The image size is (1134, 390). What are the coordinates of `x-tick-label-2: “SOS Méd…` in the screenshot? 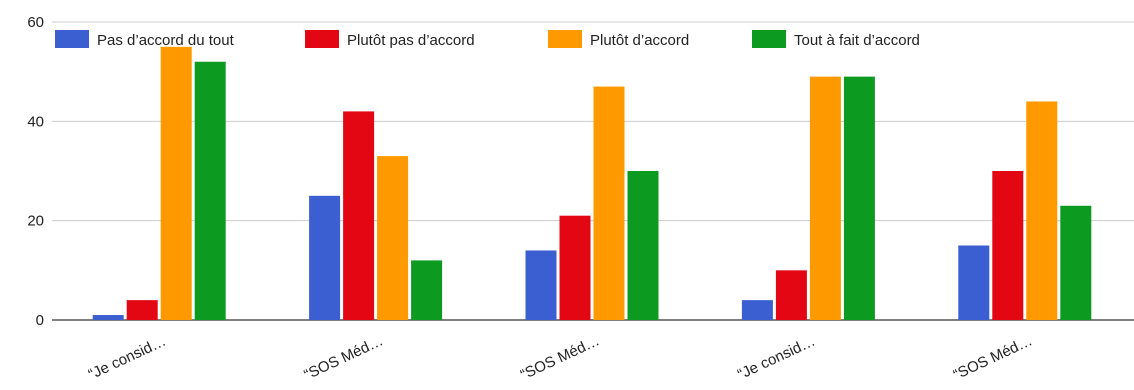 It's located at (344, 357).